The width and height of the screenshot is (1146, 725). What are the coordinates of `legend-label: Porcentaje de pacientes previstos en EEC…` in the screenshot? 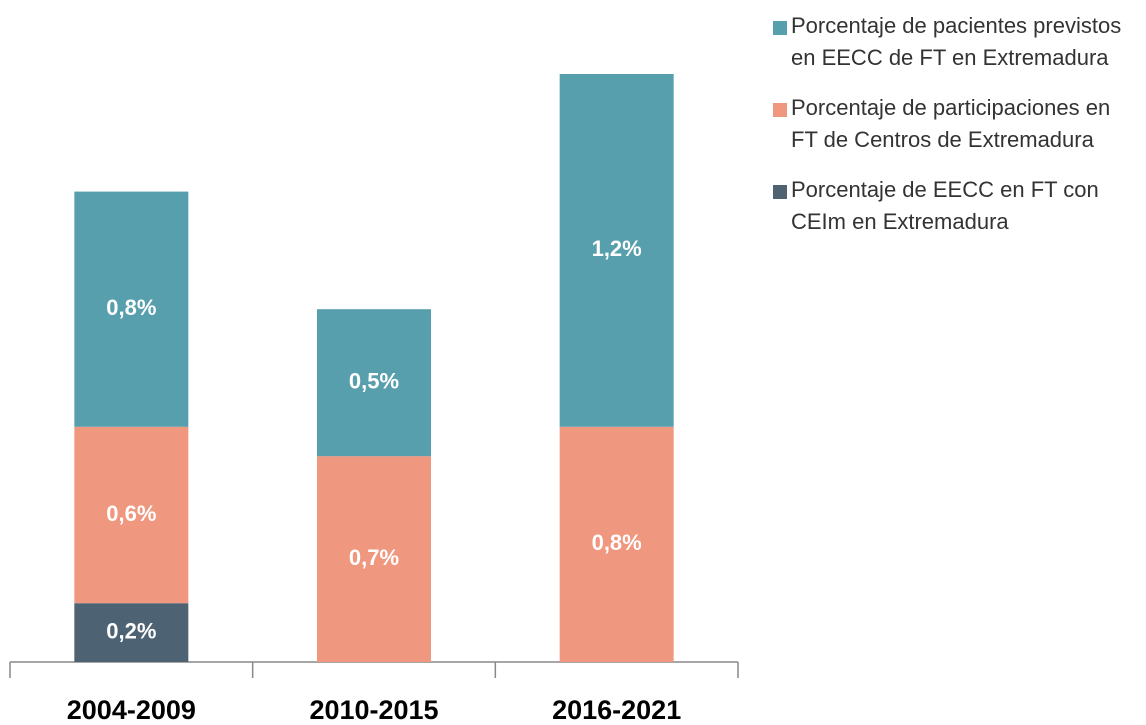 It's located at (956, 41).